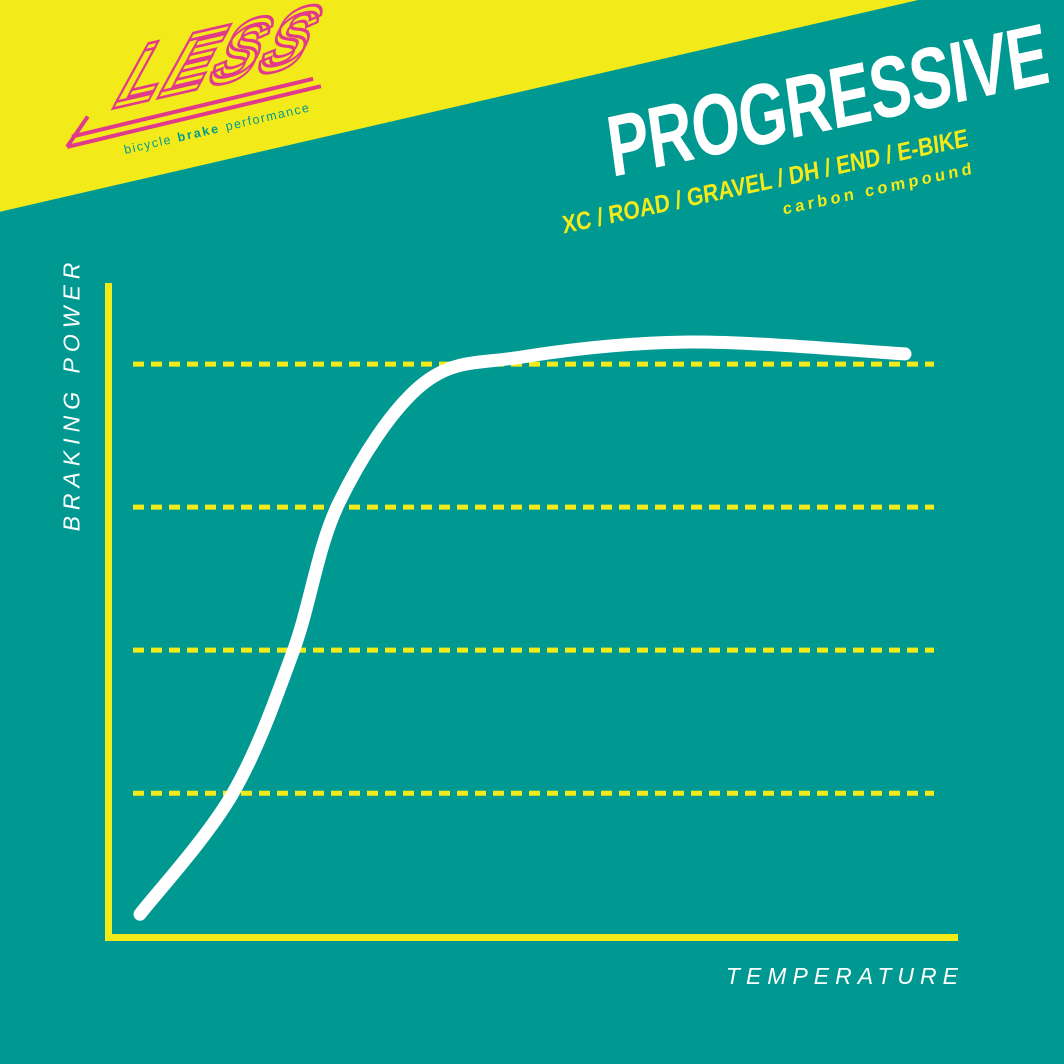 Image resolution: width=1064 pixels, height=1064 pixels. What do you see at coordinates (71, 394) in the screenshot?
I see `y-axis-label: BRAKING POWER` at bounding box center [71, 394].